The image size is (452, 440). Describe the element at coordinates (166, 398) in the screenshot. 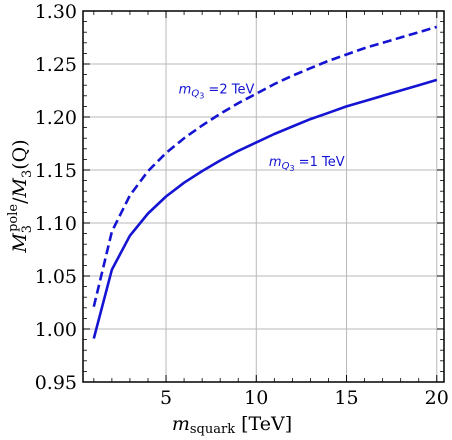

I see `x-tick-label: 5` at that location.